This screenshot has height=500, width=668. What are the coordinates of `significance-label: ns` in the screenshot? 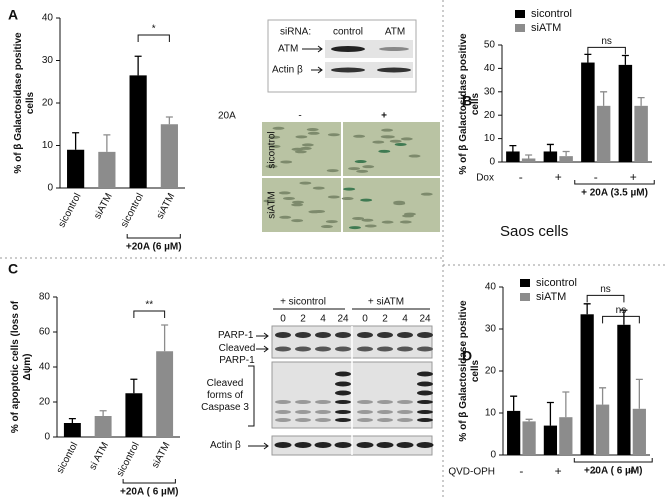 It's located at (605, 289).